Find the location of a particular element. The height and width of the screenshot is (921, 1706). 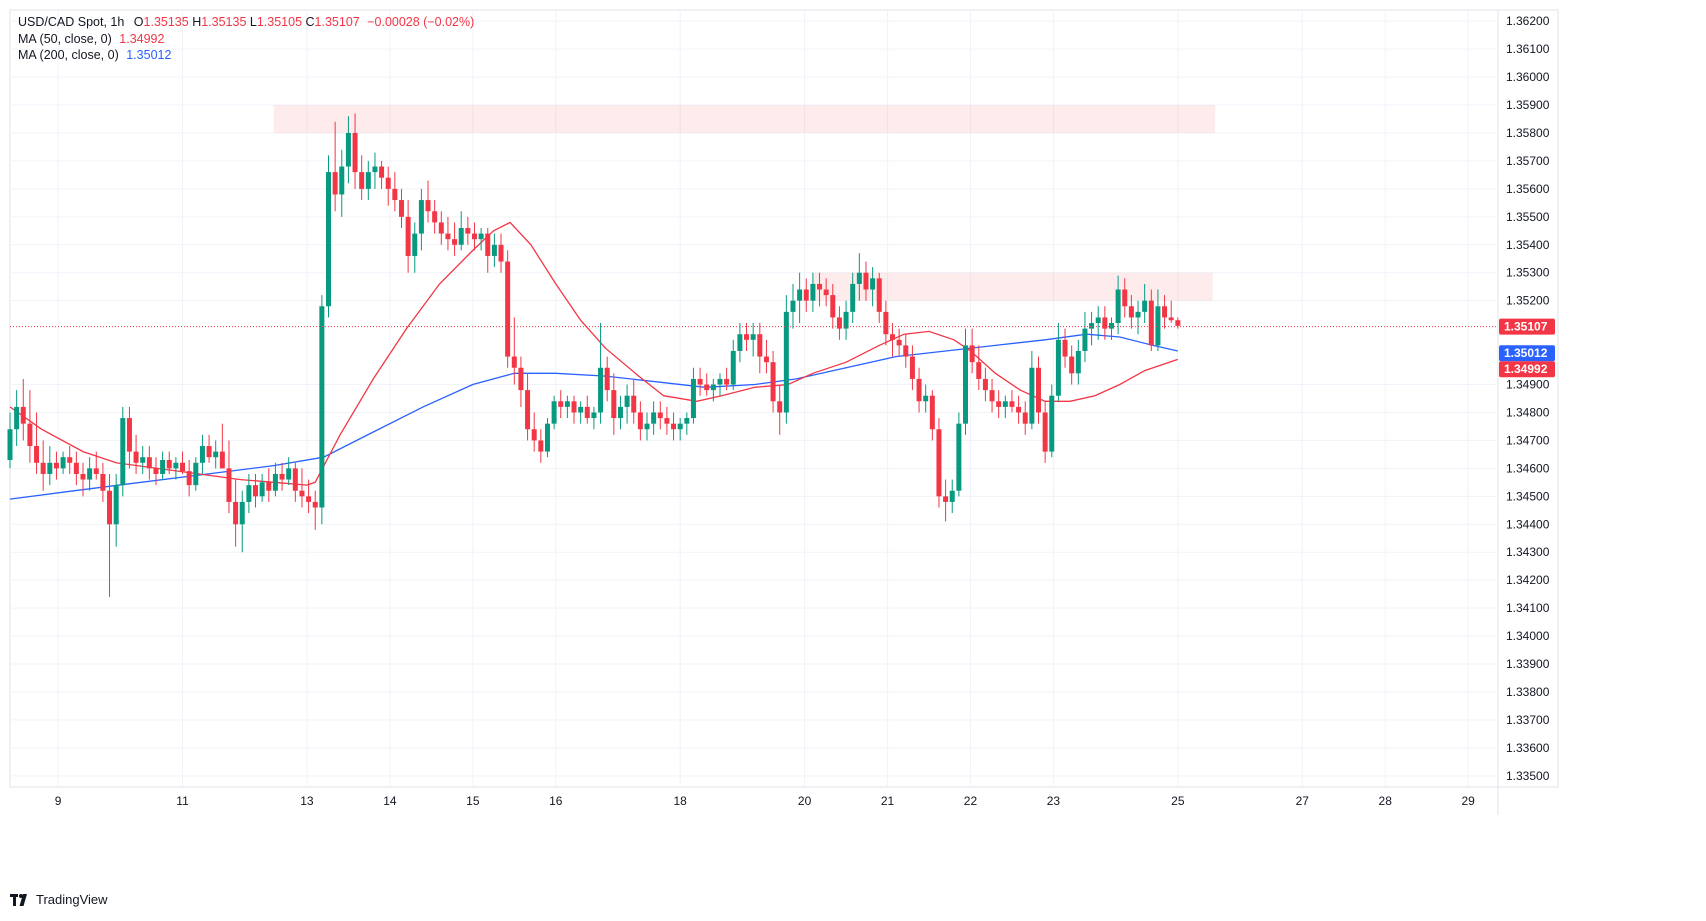

ma200-legend-row: MA (200, close, 0) 1.35012 is located at coordinates (246, 55).